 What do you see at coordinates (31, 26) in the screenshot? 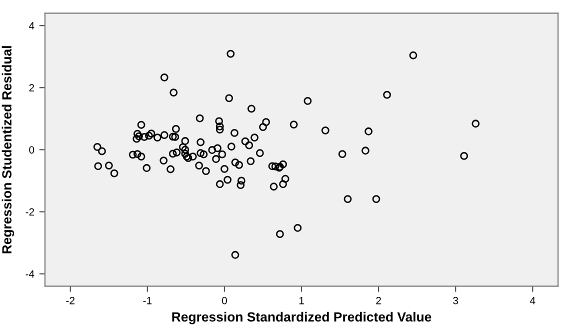
I see `y-tick-label: 4` at bounding box center [31, 26].